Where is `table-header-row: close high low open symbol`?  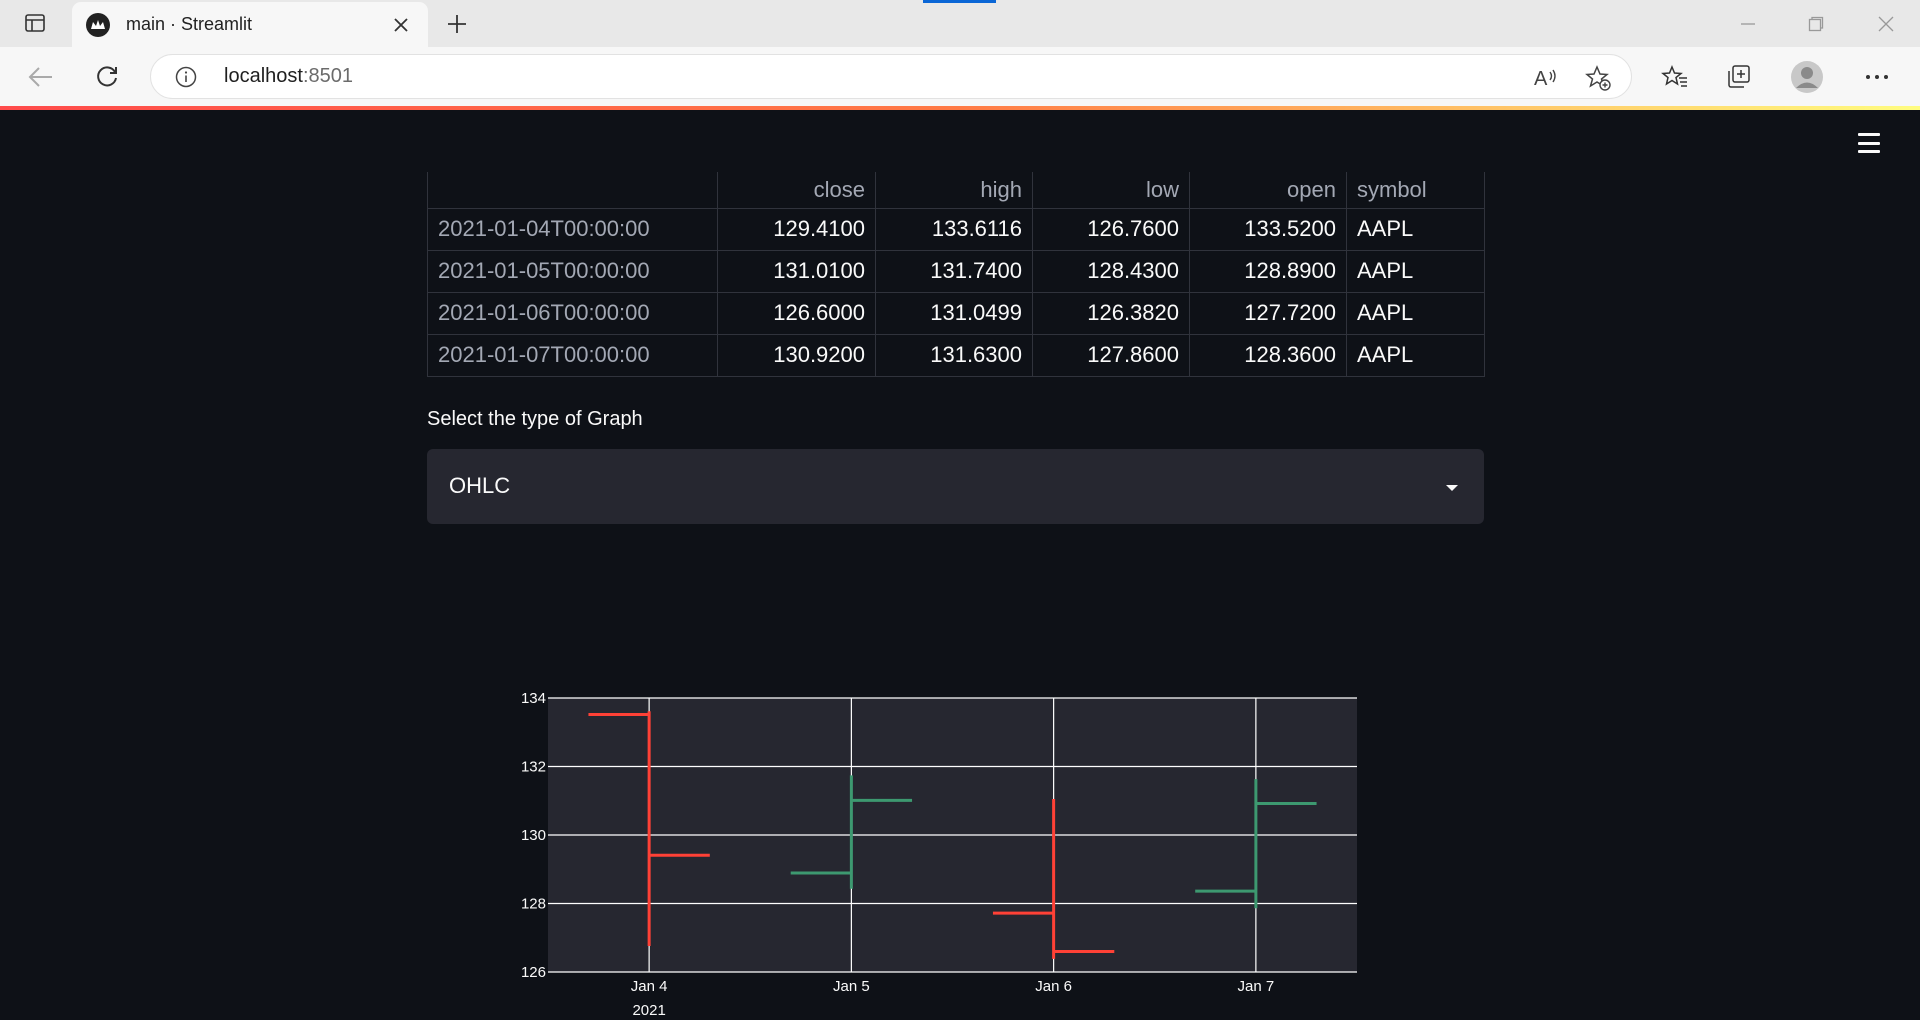
table-header-row: close high low open symbol is located at coordinates (956, 190).